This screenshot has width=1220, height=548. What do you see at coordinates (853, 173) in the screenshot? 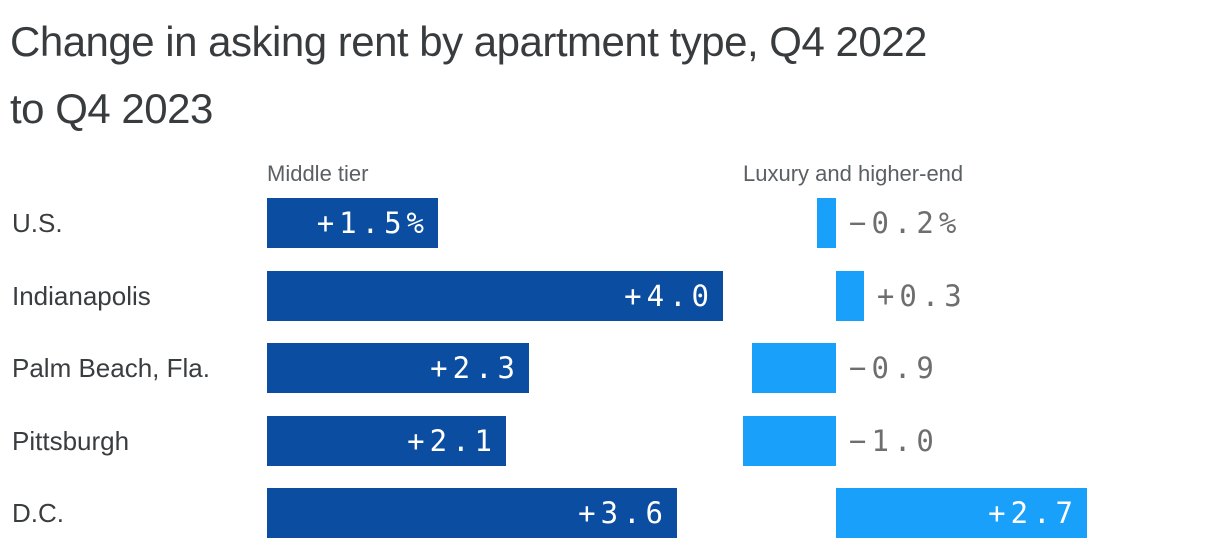
I see `column-header-luxury: Luxury and higher-end` at bounding box center [853, 173].